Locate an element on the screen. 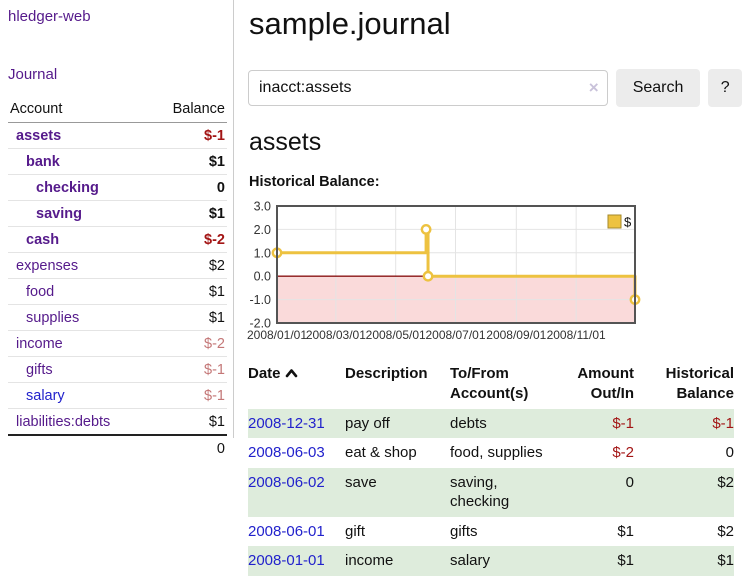  sidebar-item-journal: Journal is located at coordinates (33, 74).